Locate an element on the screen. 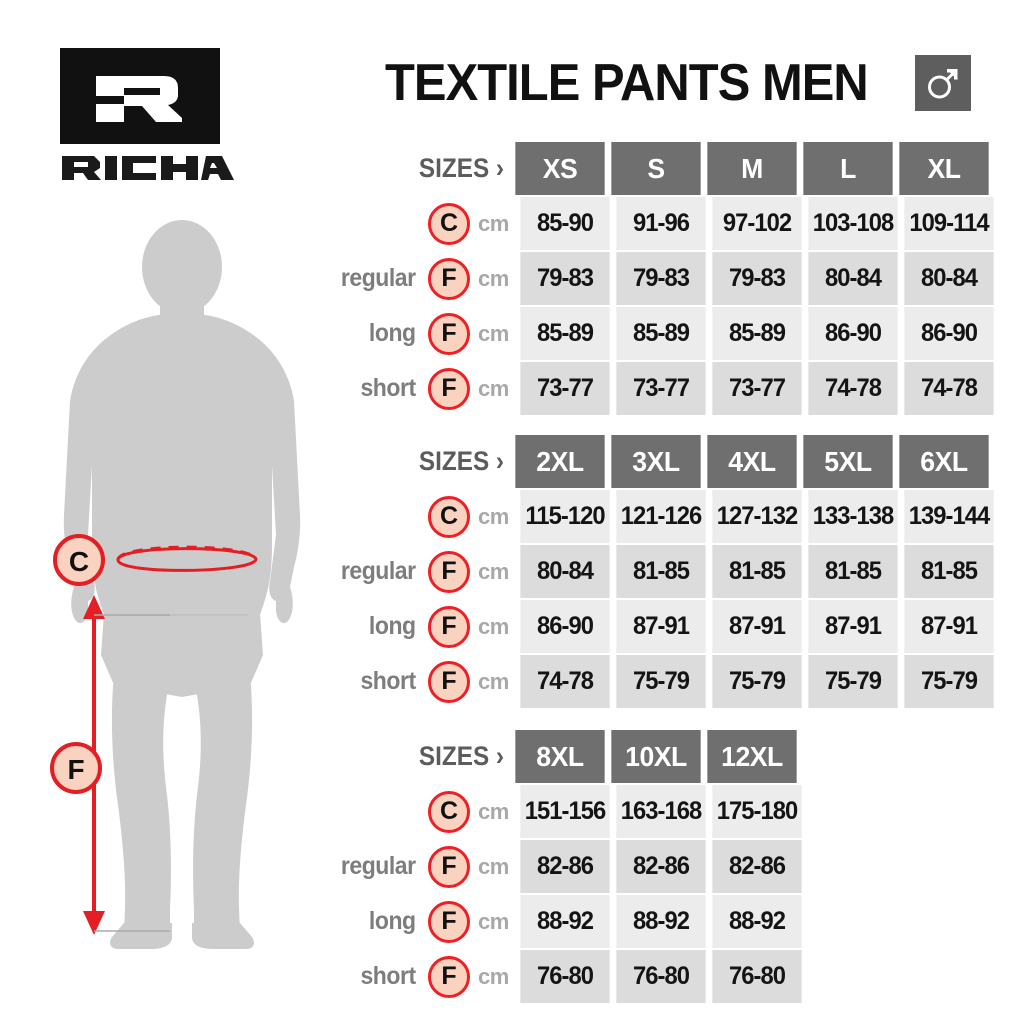 This screenshot has width=1024, height=1024. table-cell: 79-83 is located at coordinates (757, 278).